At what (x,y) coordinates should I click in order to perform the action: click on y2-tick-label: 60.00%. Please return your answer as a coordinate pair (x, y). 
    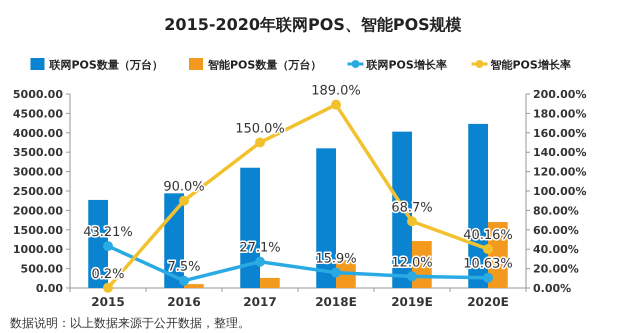
    Looking at the image, I should click on (556, 230).